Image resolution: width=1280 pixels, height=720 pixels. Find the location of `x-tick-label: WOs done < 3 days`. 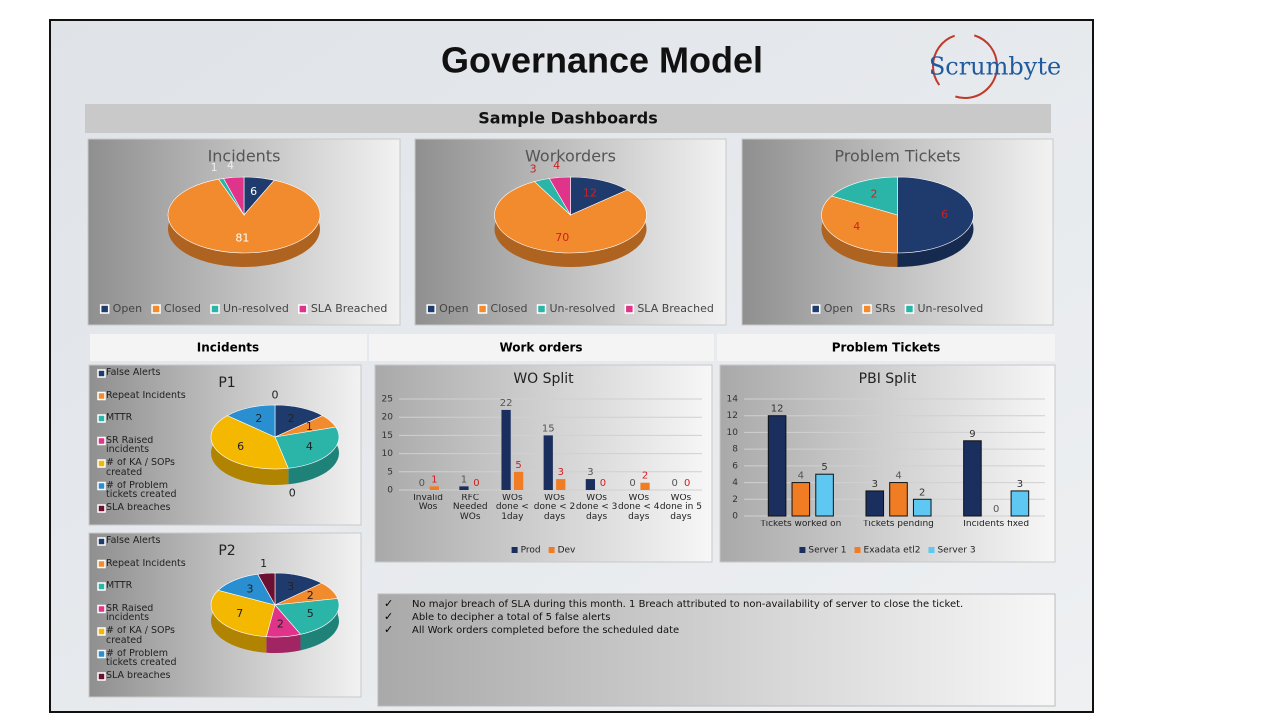

x-tick-label: WOs done < 3 days is located at coordinates (596, 508).